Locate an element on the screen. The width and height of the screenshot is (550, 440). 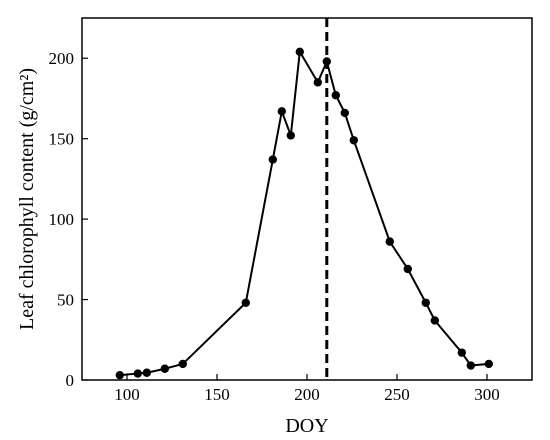
x-tick-label: 150 is located at coordinates (217, 394).